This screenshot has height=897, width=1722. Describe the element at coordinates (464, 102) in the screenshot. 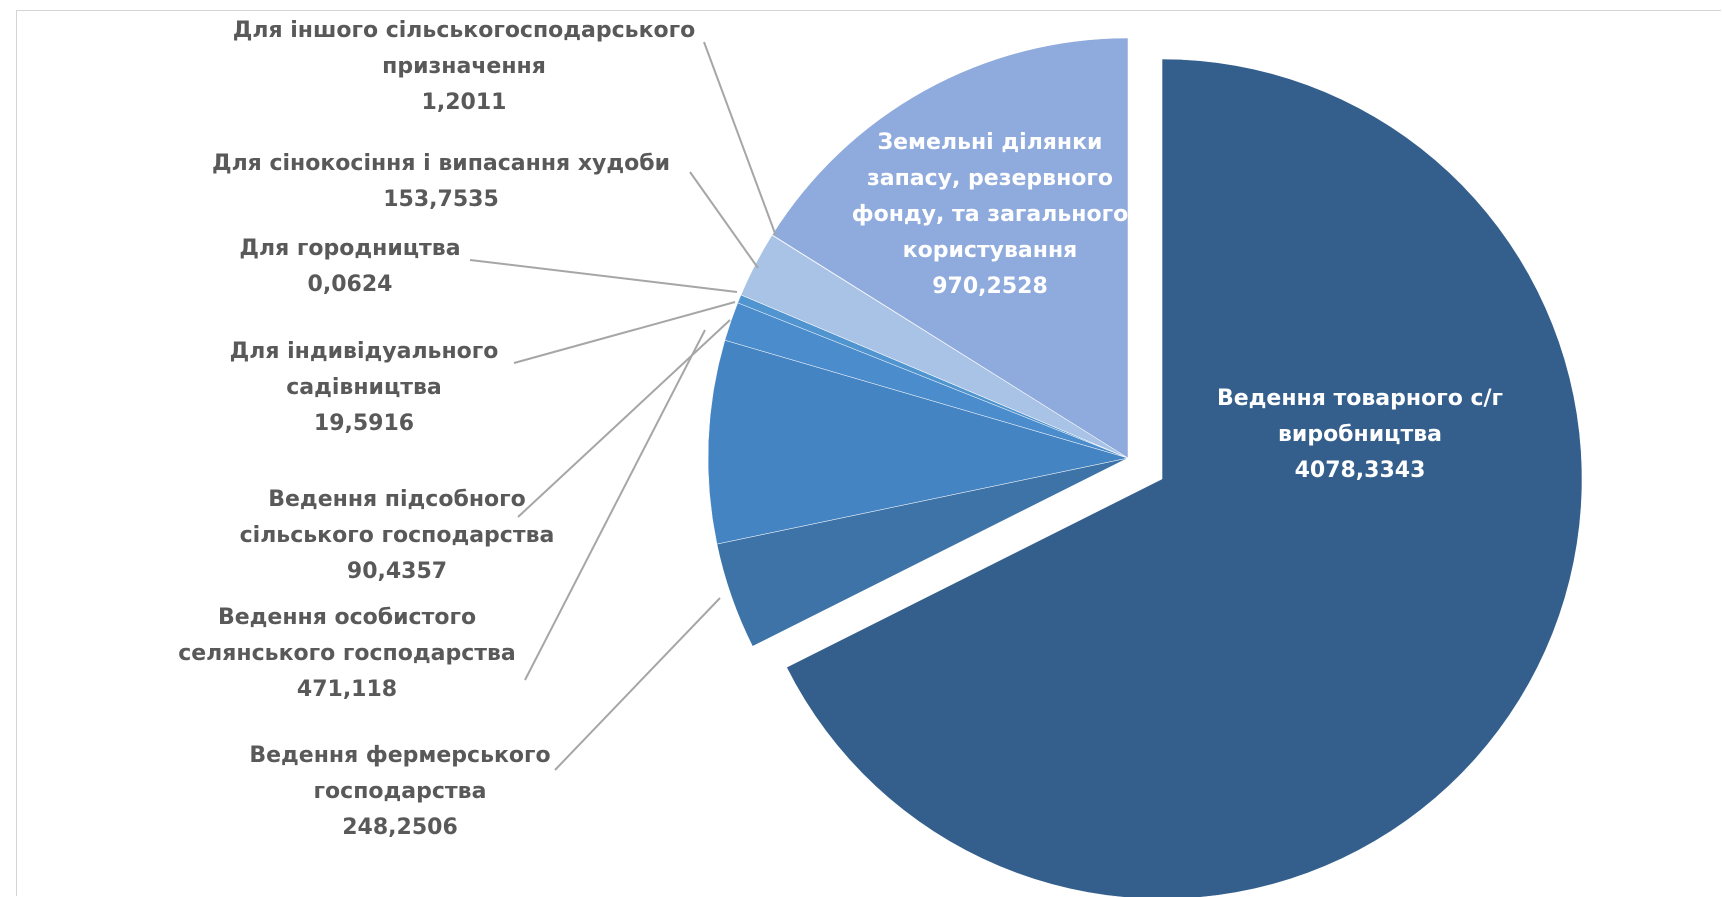

I see `slice-value-7: 1,2011` at that location.